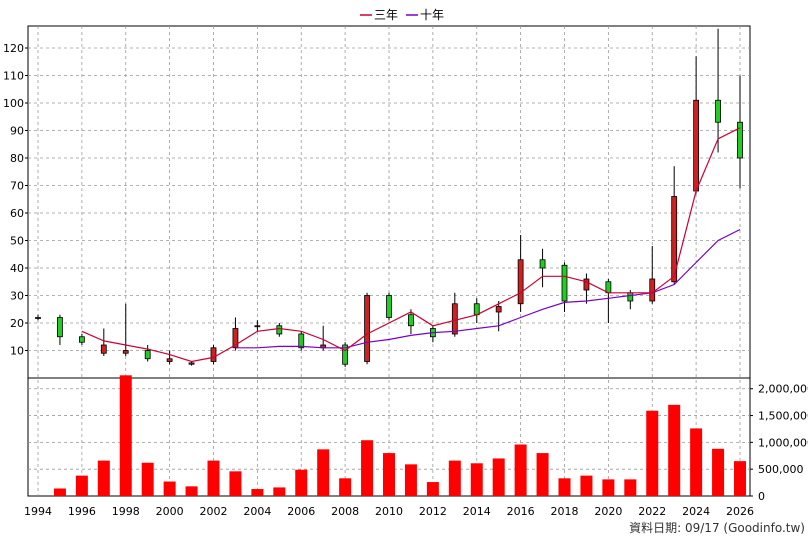 The height and width of the screenshot is (540, 808). I want to click on price-tick-label: 80, so click(17, 158).